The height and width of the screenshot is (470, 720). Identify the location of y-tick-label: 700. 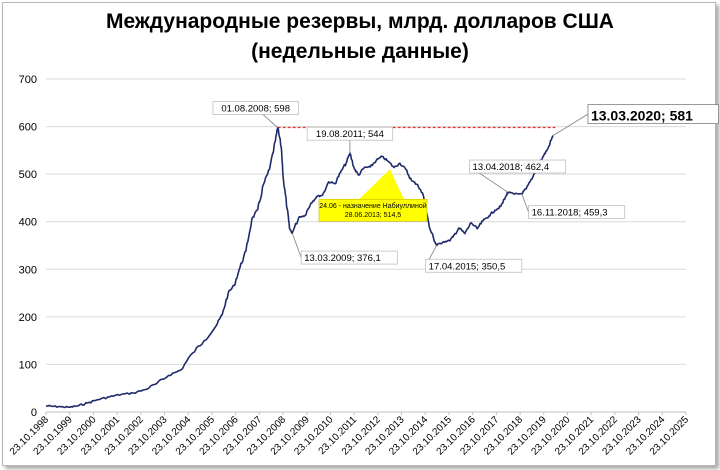
(28, 80).